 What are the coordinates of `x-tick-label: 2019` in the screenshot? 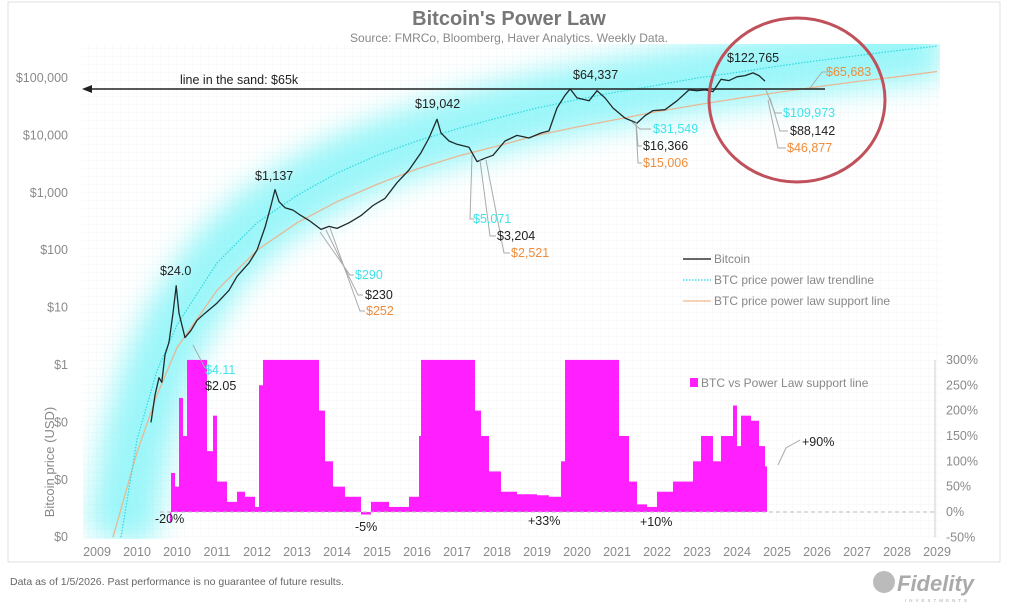 It's located at (537, 552).